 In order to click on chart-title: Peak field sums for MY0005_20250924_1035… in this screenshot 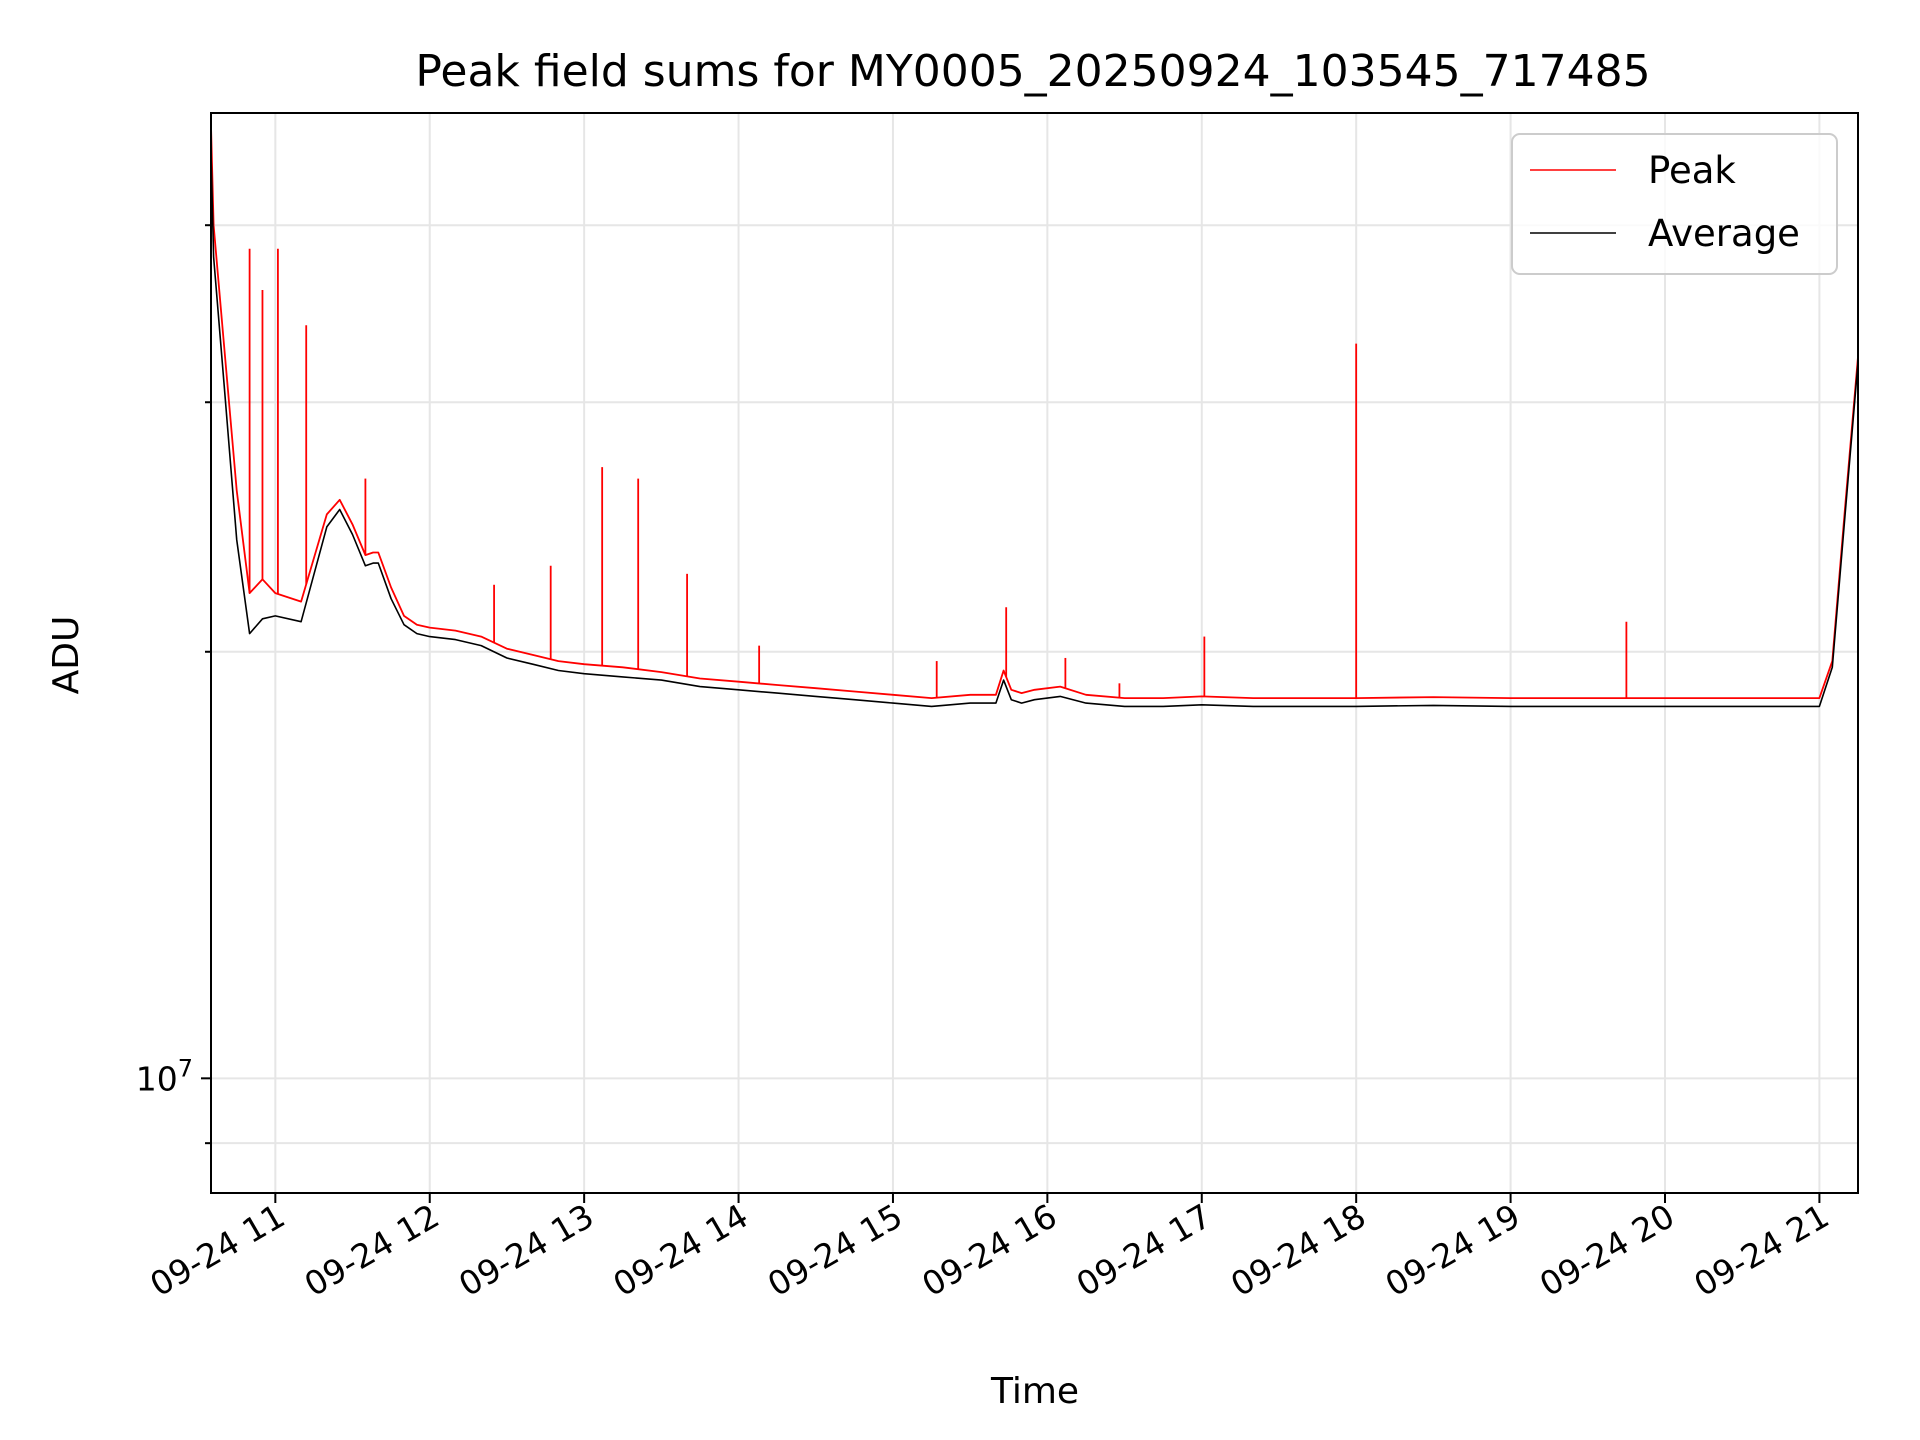, I will do `click(1032, 71)`.